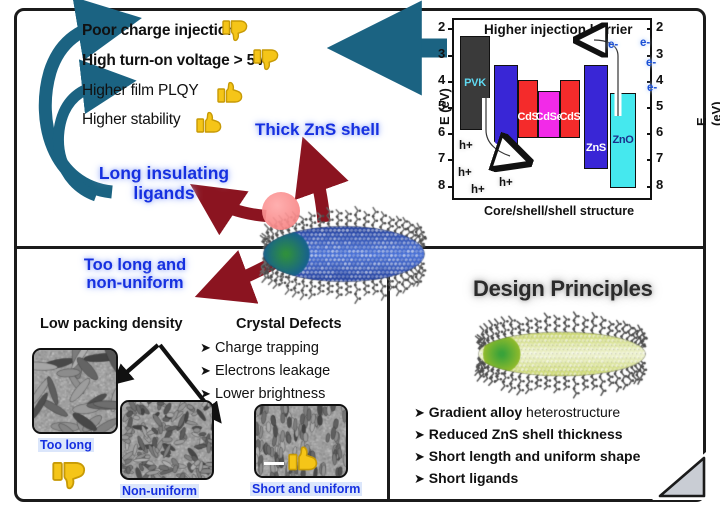 Image resolution: width=720 pixels, height=510 pixels. Describe the element at coordinates (660, 105) in the screenshot. I see `axis-tick-r-5: 5` at that location.